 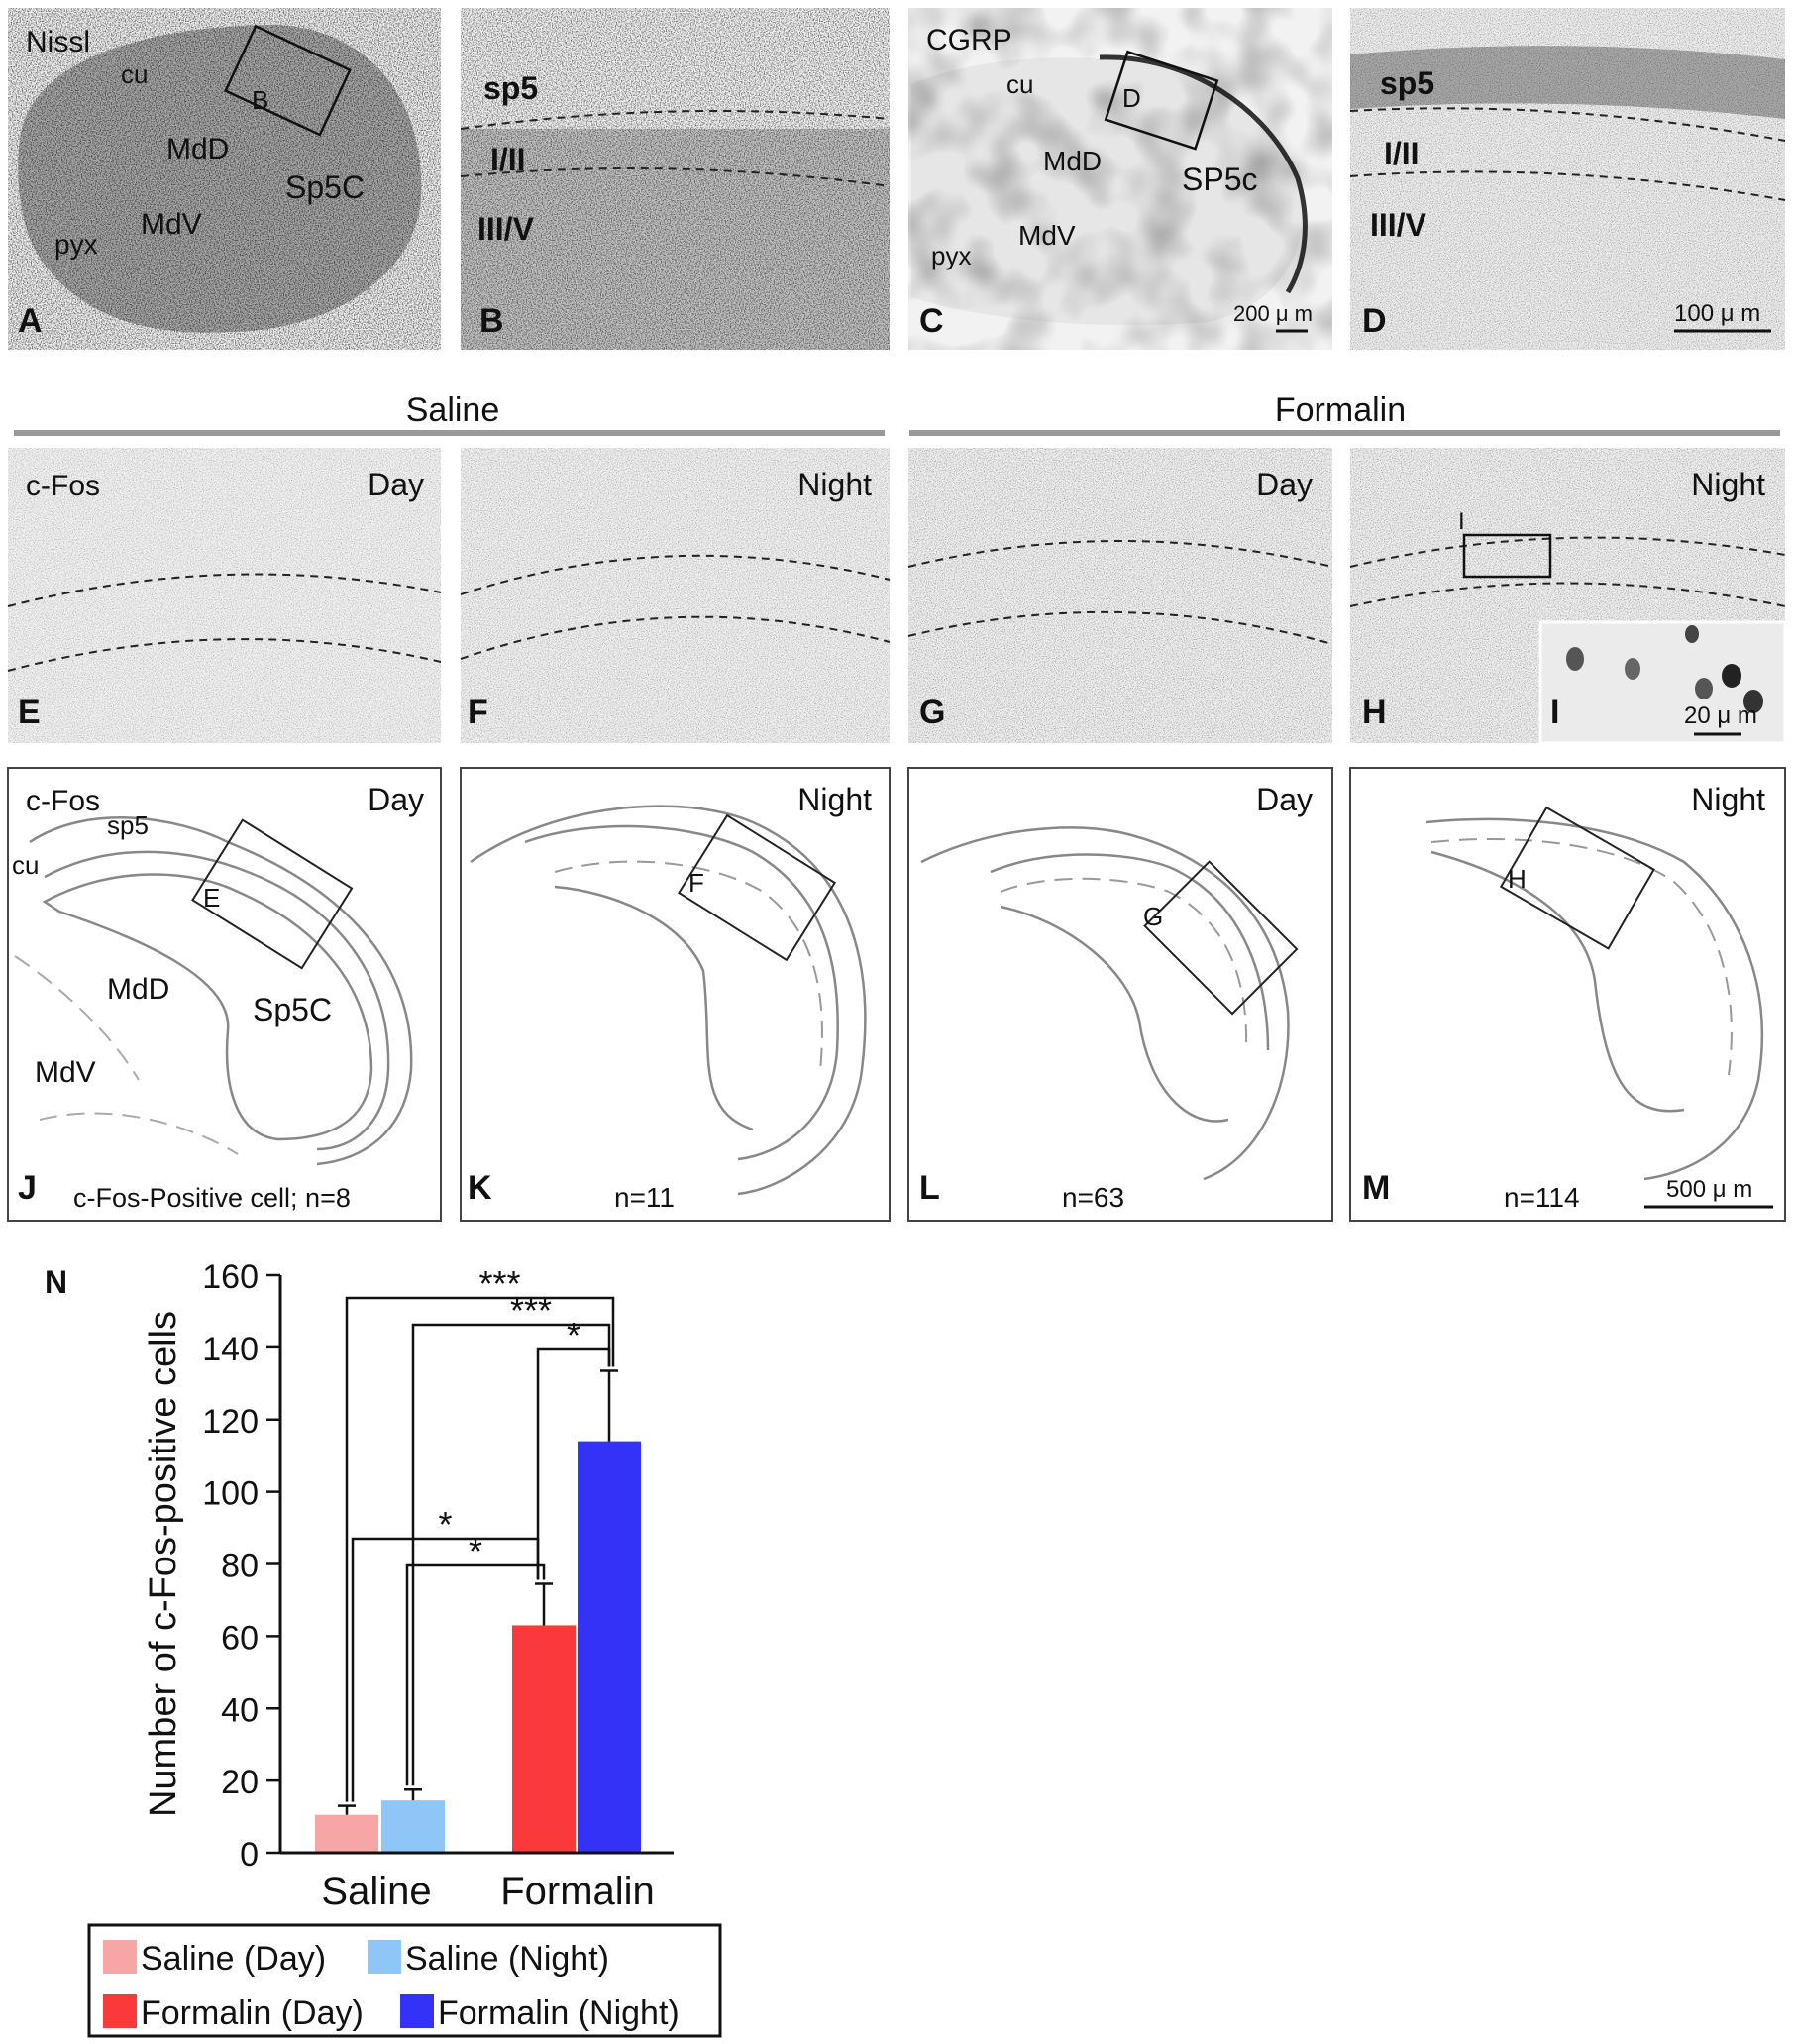 I want to click on significance-brackets: *********, so click(x=480, y=1532).